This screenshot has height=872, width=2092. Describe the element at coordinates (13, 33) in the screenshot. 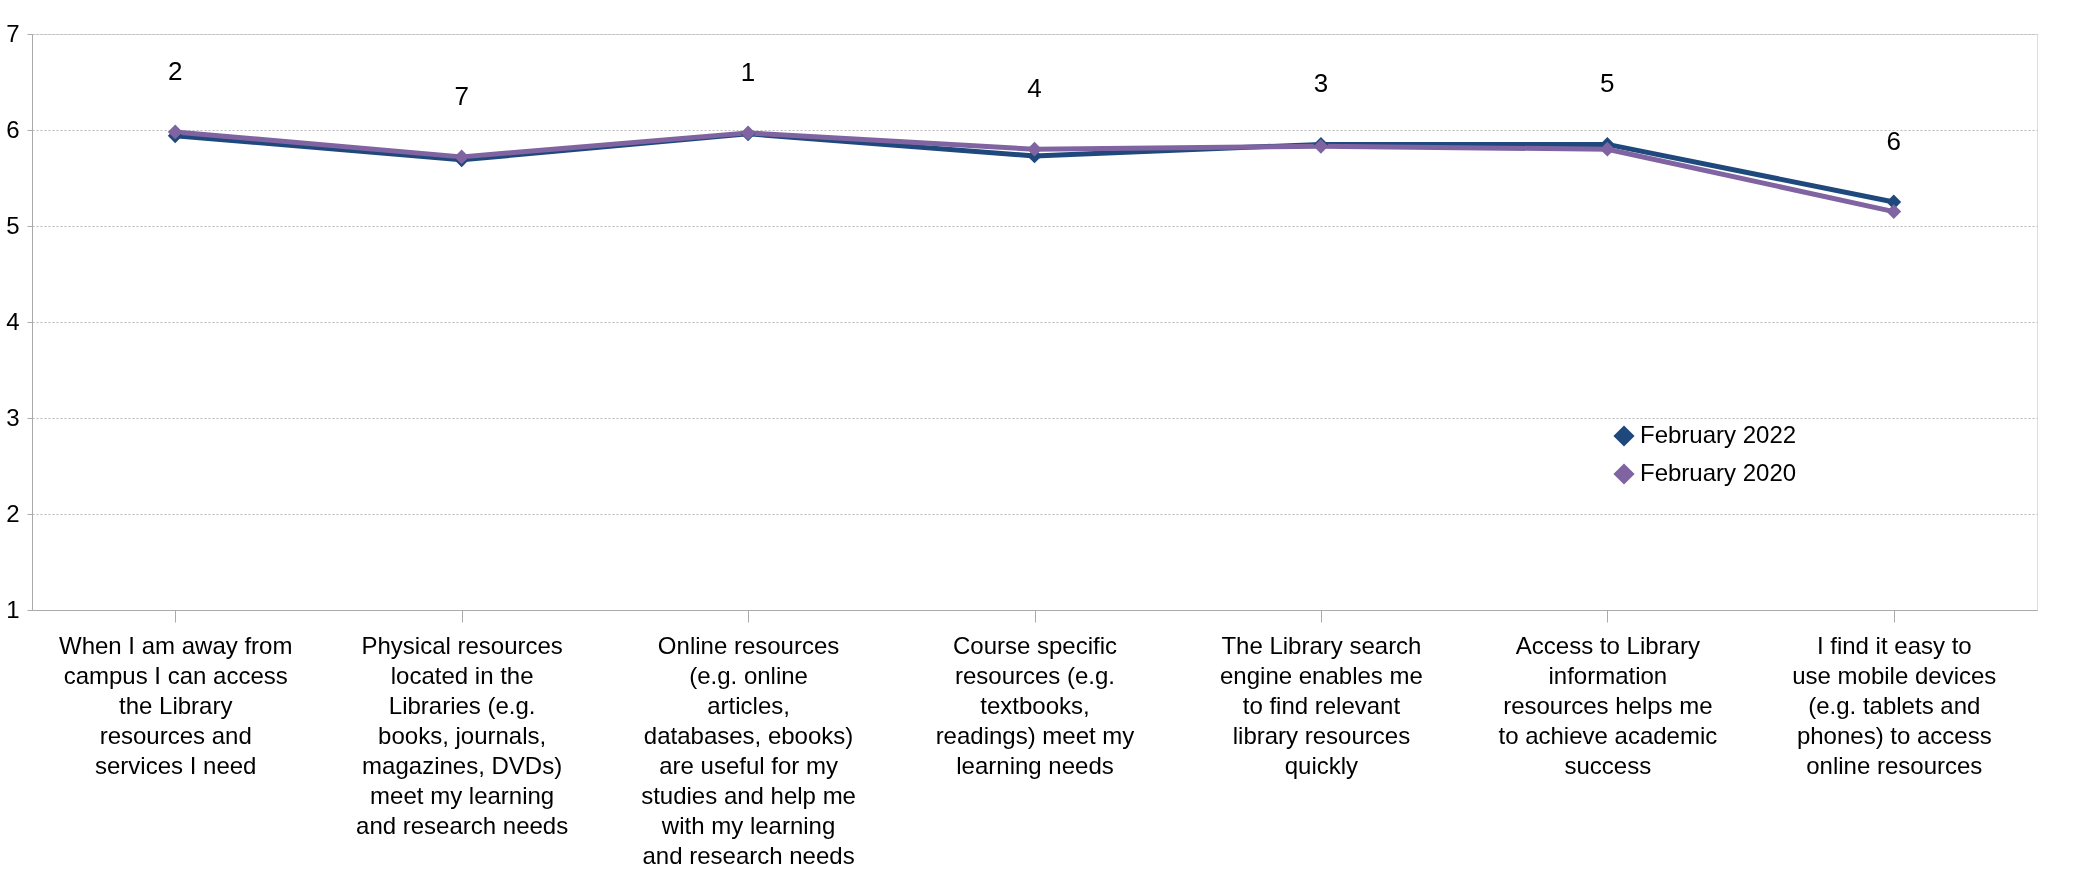

I see `y-tick-label: 7` at that location.